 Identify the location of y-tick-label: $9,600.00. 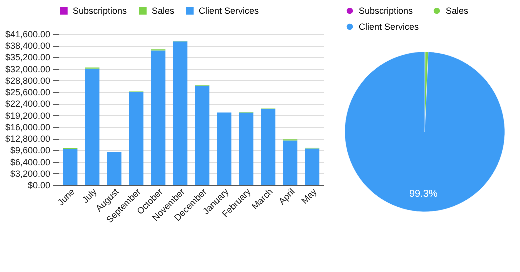
(30, 151).